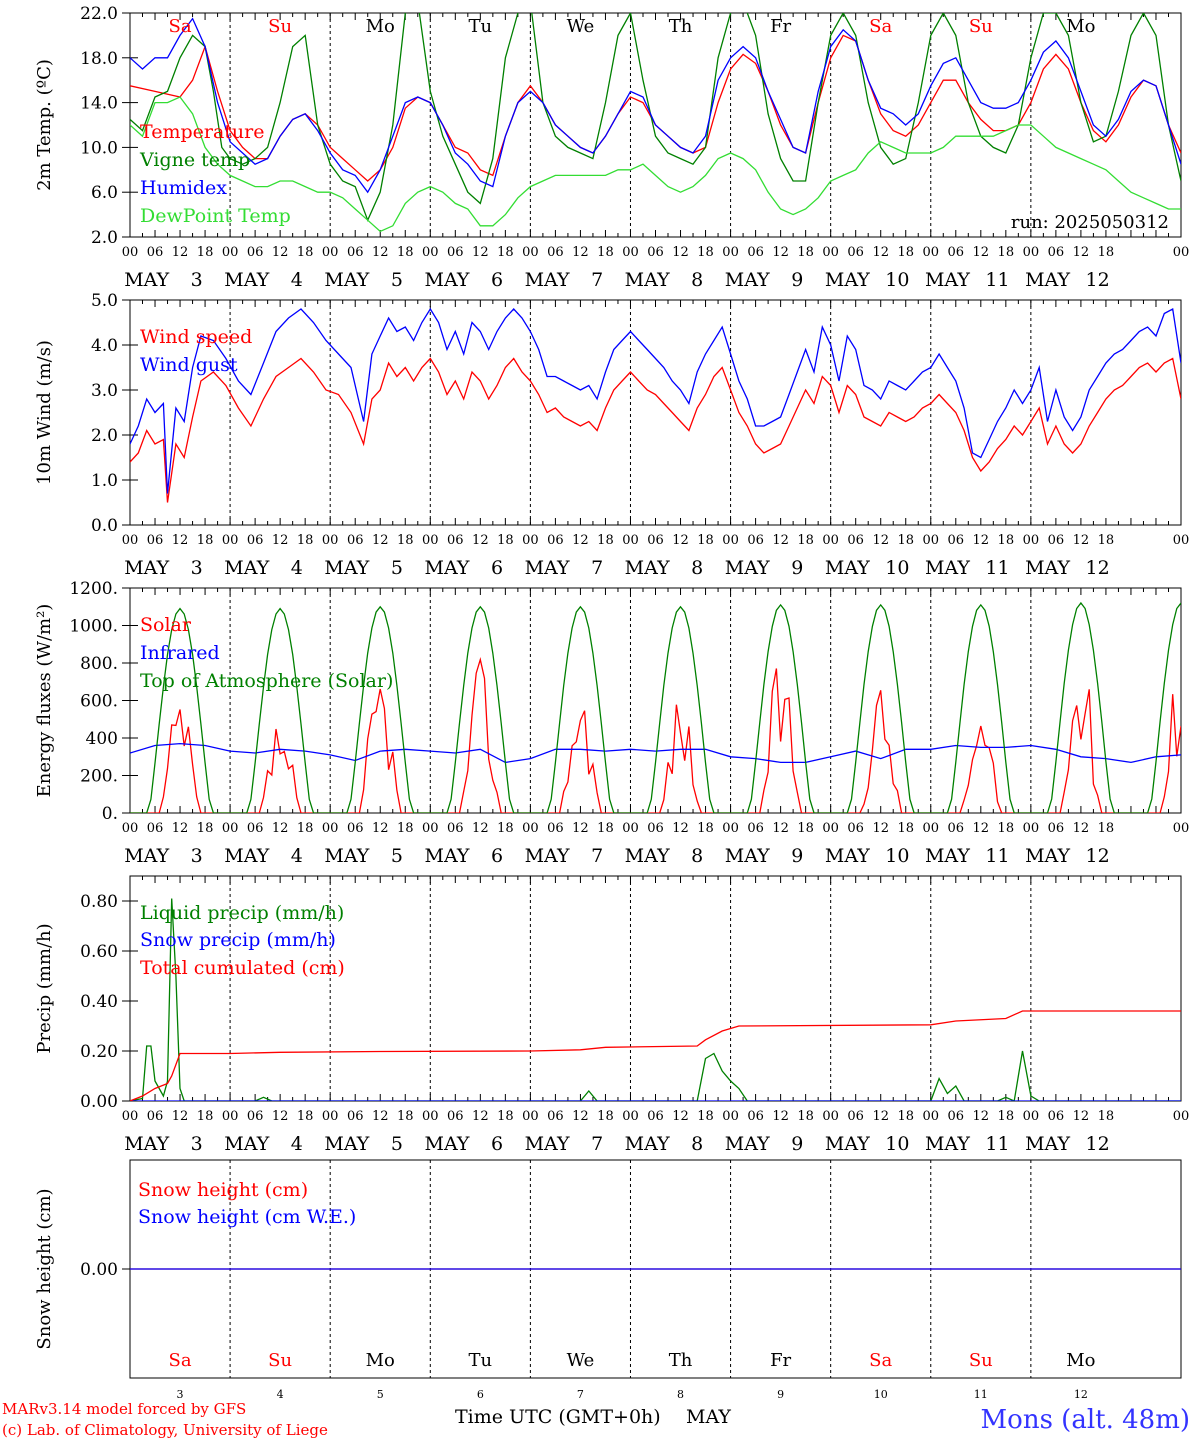 This screenshot has width=1194, height=1440. I want to click on day-date-label: 11, so click(997, 568).